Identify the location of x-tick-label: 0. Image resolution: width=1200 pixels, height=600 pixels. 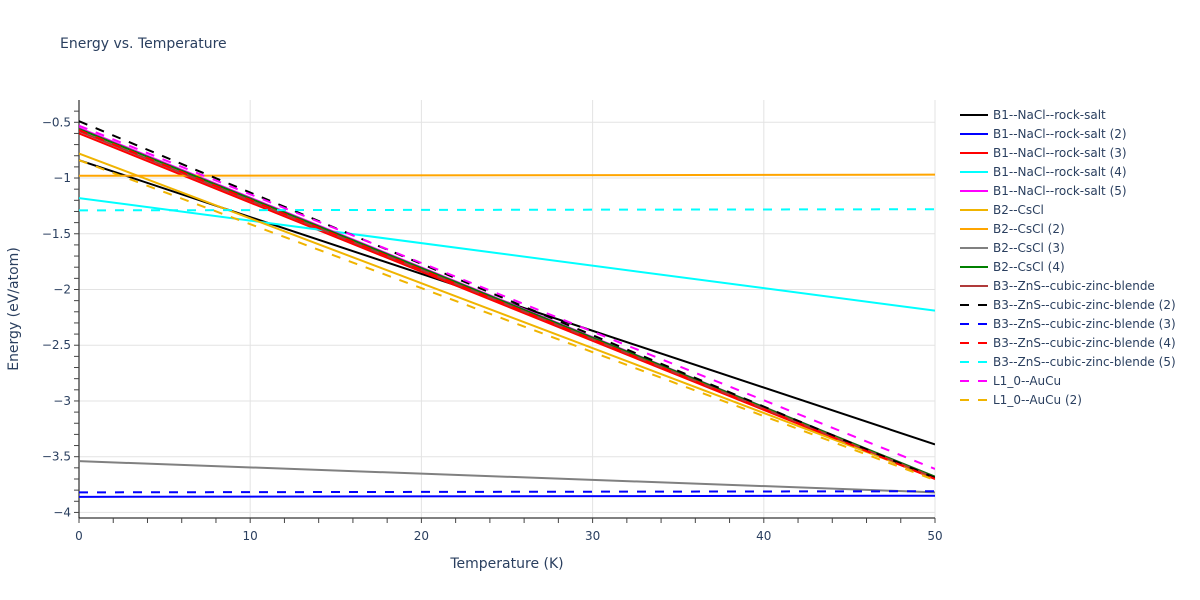
(79, 536).